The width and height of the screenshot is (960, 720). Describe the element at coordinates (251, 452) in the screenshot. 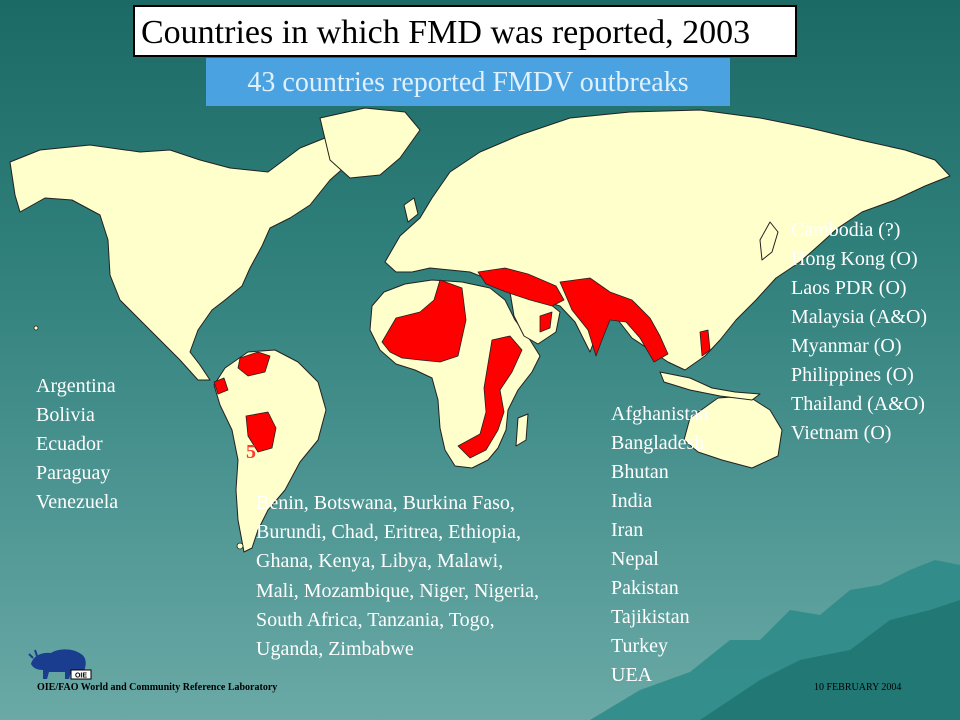

I see `map-marker: 5` at that location.